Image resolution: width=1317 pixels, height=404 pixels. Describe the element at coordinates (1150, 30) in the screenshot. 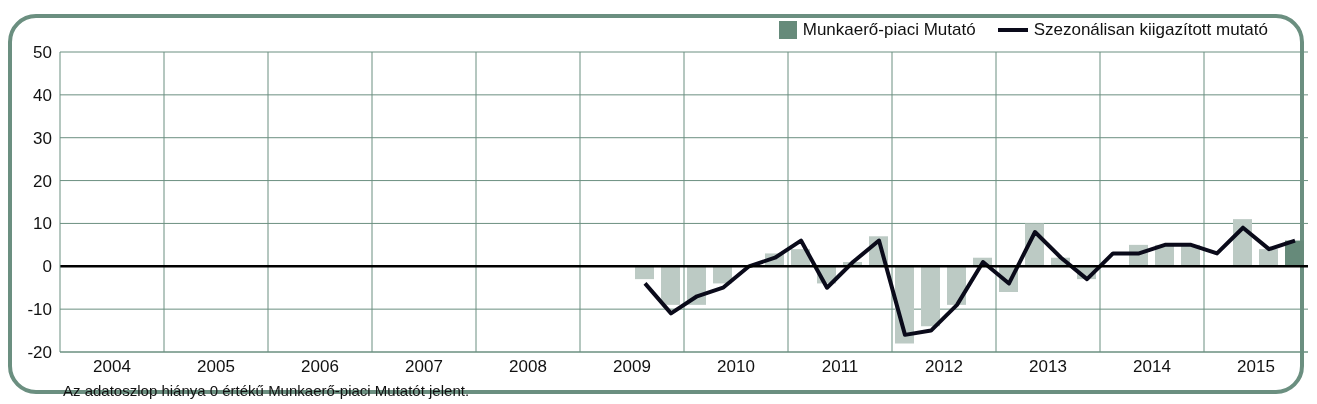

I see `legend-label: Szezonálisan kiigazított mutató` at that location.